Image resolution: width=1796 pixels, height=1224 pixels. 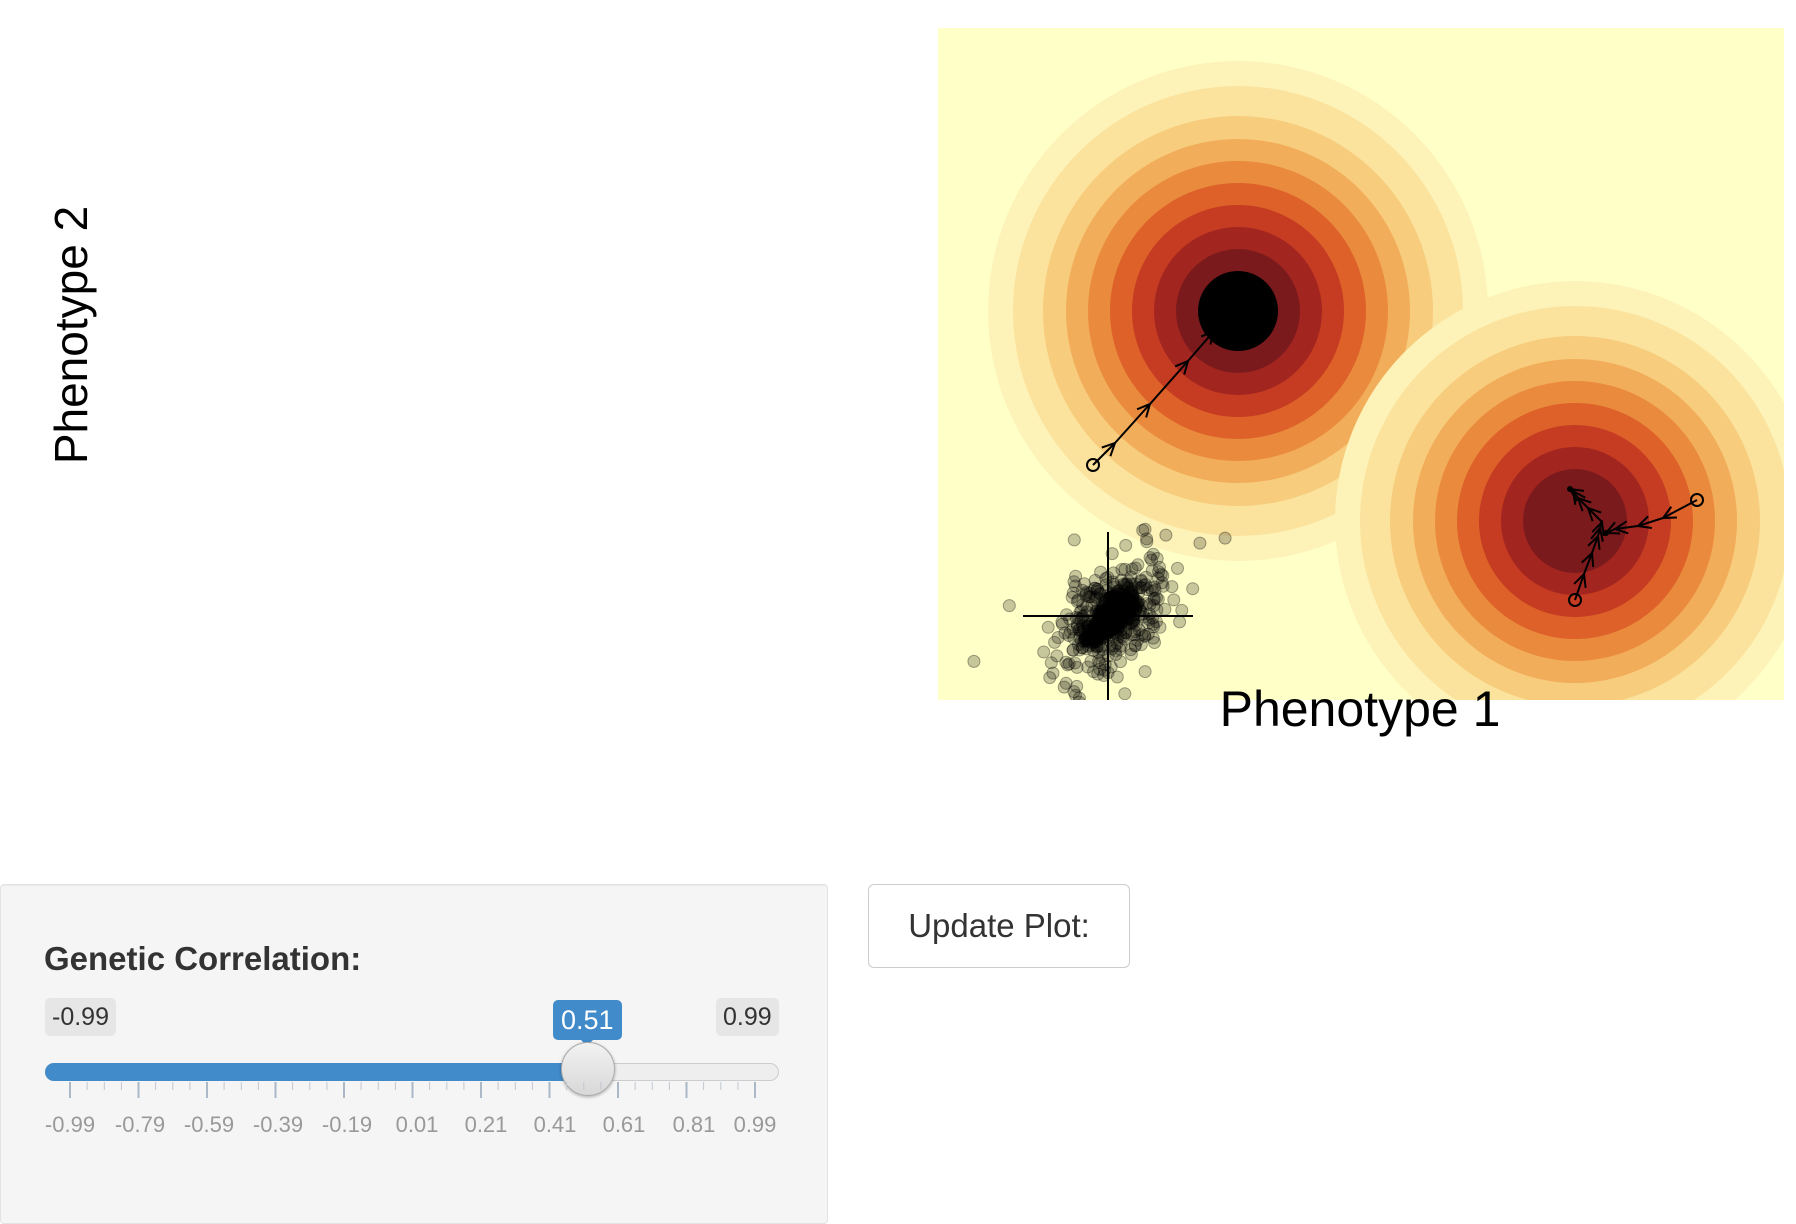 What do you see at coordinates (278, 1124) in the screenshot?
I see `tick-label: -0.39` at bounding box center [278, 1124].